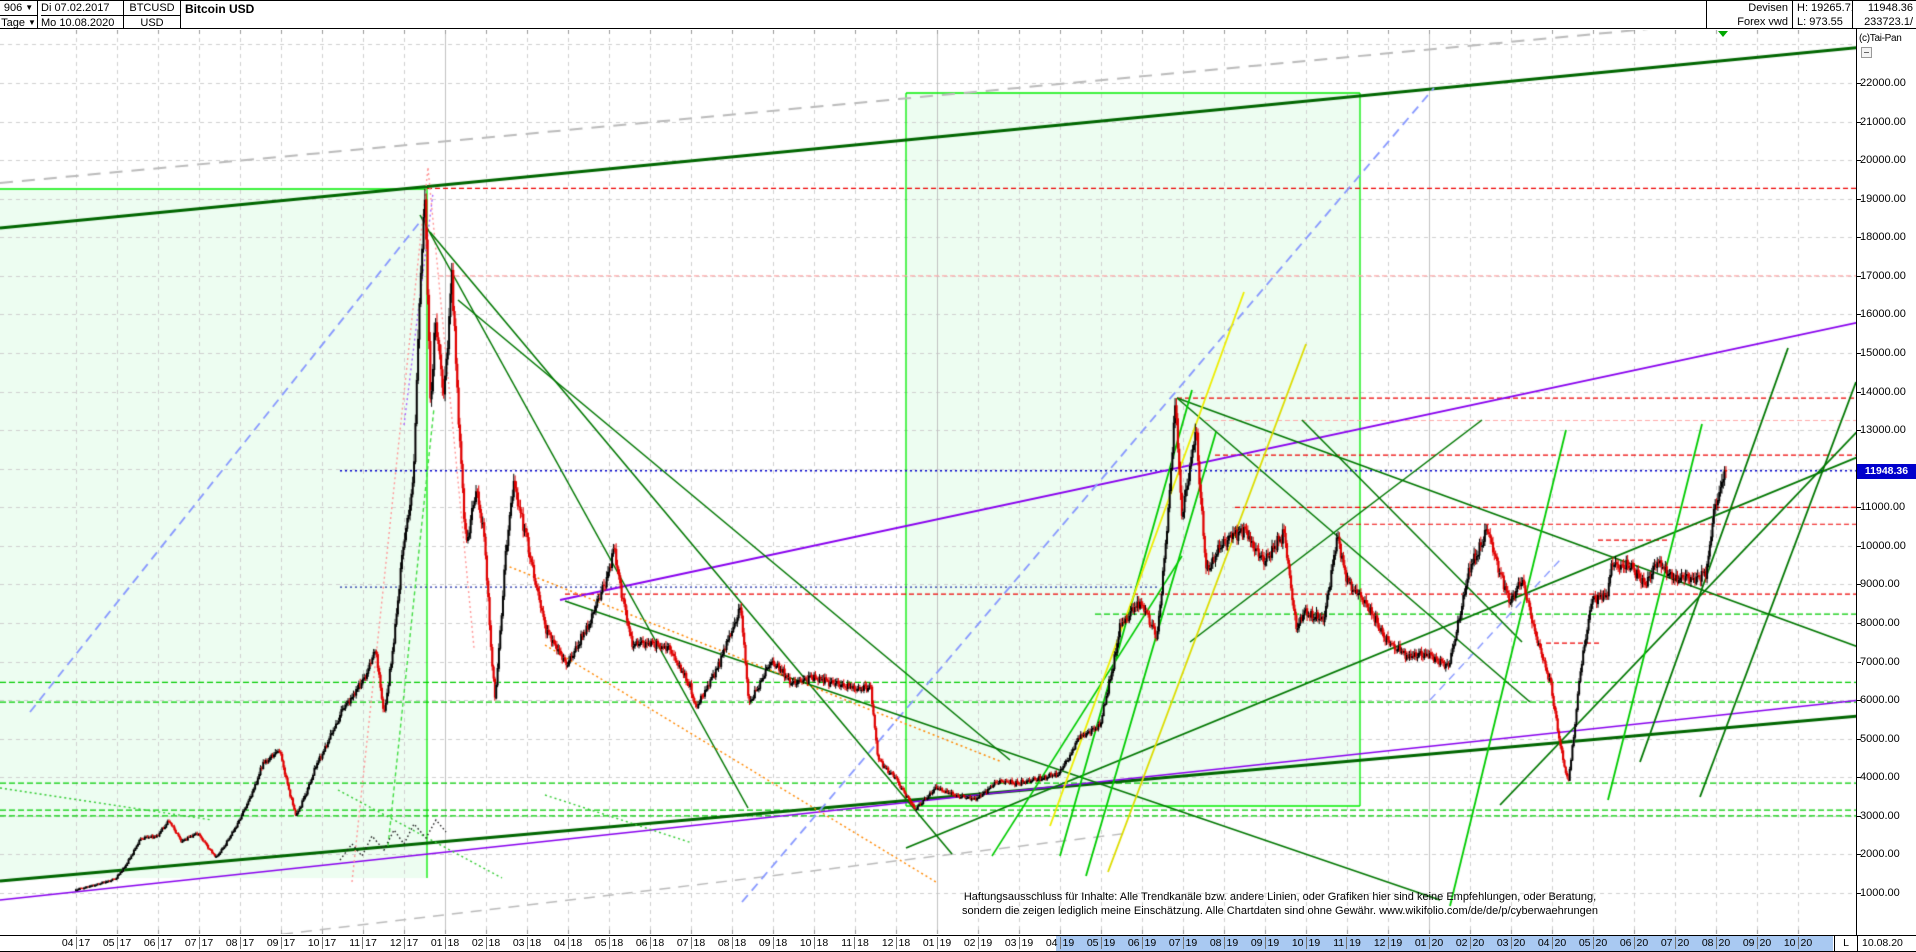  Describe the element at coordinates (1593, 943) in the screenshot. I see `date-tick-label: 05 20` at that location.